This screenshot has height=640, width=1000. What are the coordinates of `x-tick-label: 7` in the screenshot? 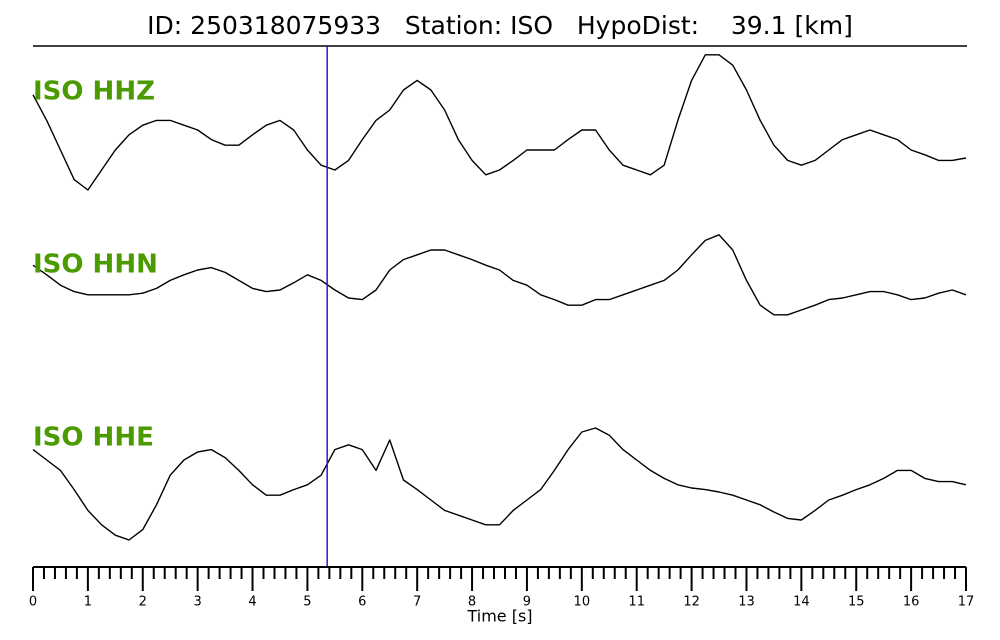 It's located at (417, 602).